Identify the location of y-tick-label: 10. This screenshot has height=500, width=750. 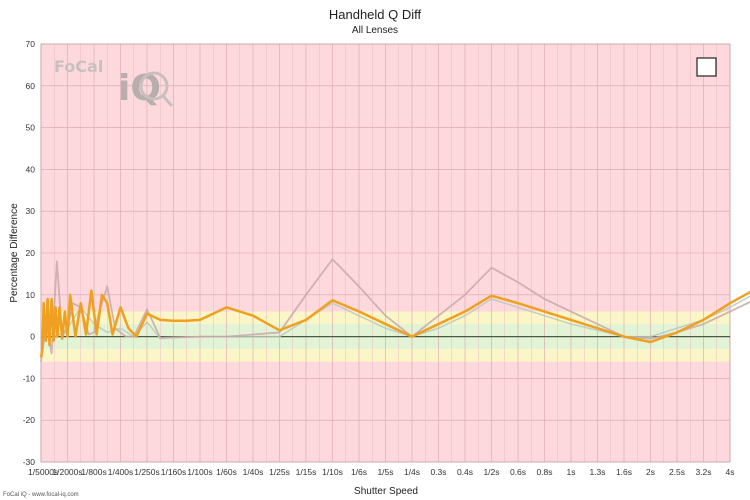
(31, 295).